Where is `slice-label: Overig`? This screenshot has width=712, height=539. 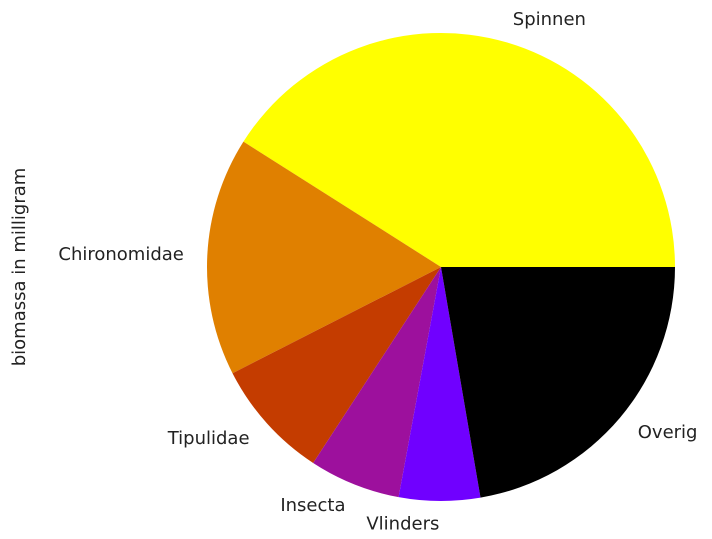
slice-label: Overig is located at coordinates (668, 432).